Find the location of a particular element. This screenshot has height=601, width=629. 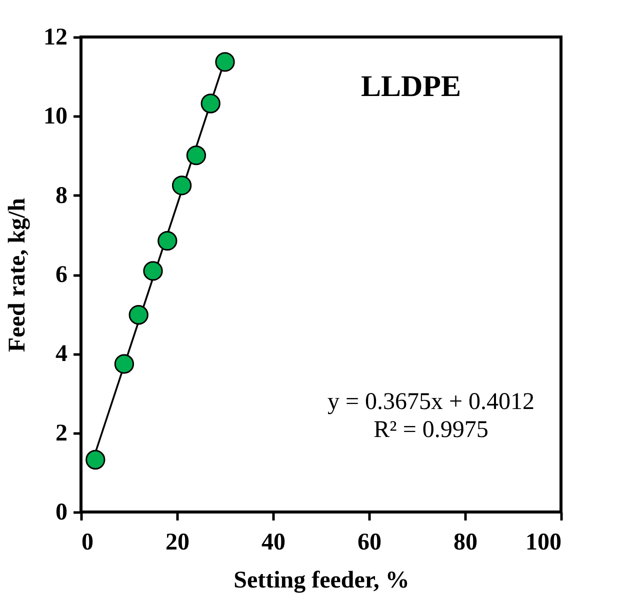

x-axis-title: Setting feeder, % is located at coordinates (322, 581).